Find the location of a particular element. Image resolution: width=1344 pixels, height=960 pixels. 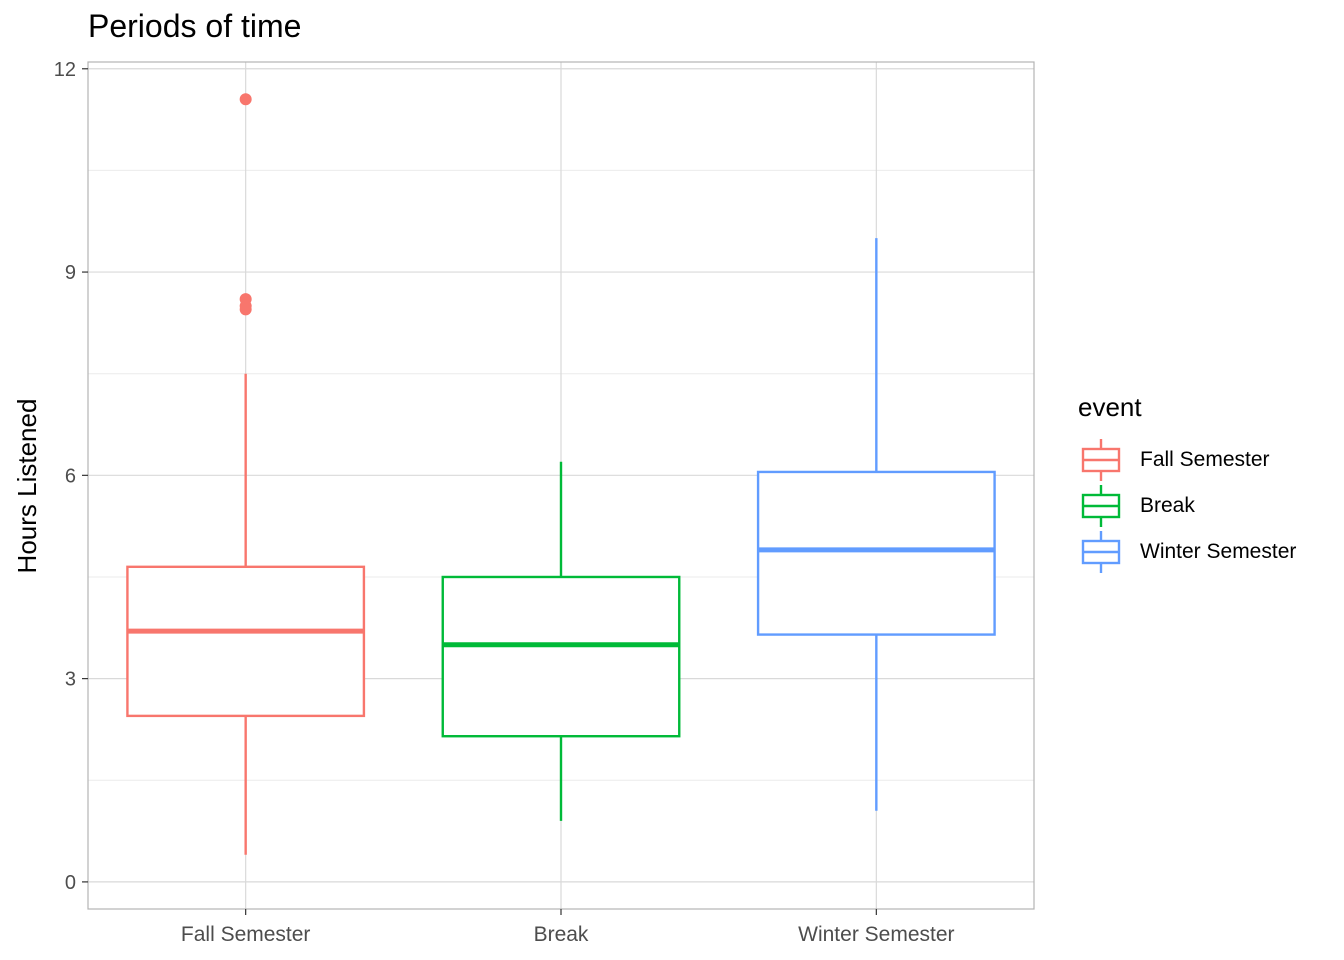

box-winter-semester is located at coordinates (876, 524).